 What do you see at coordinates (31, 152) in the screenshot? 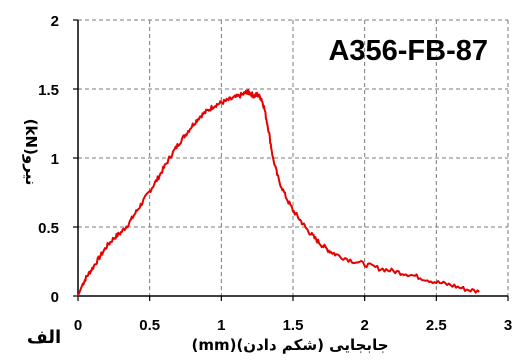
I see `y-axis-title: نیرو(kN)` at bounding box center [31, 152].